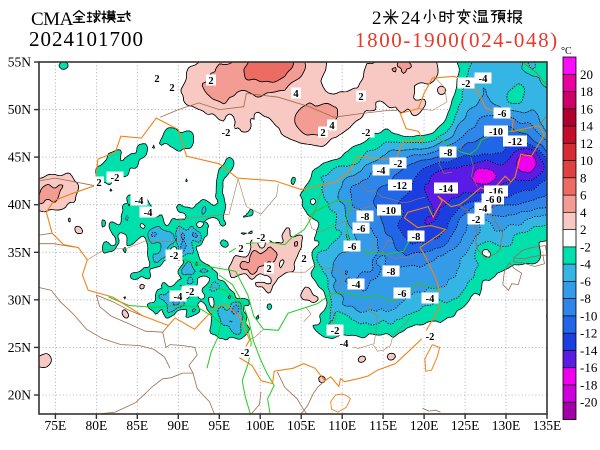  I want to click on svg-text: 80E, so click(97, 425).